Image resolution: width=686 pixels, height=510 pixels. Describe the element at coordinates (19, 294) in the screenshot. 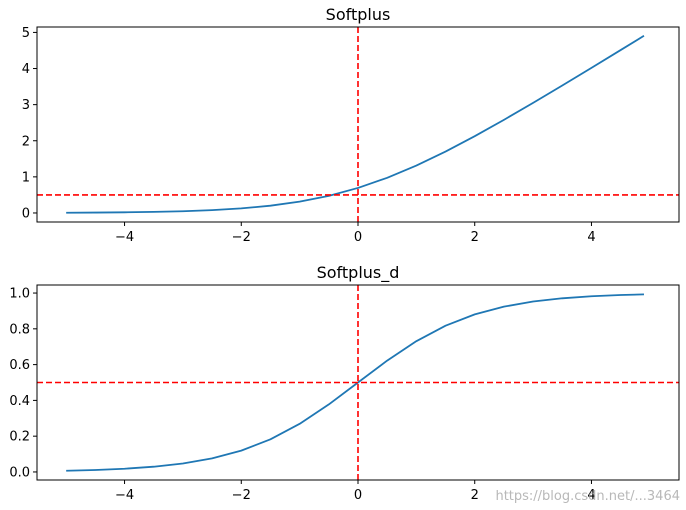

I see `y-tick-label: 1.0` at that location.